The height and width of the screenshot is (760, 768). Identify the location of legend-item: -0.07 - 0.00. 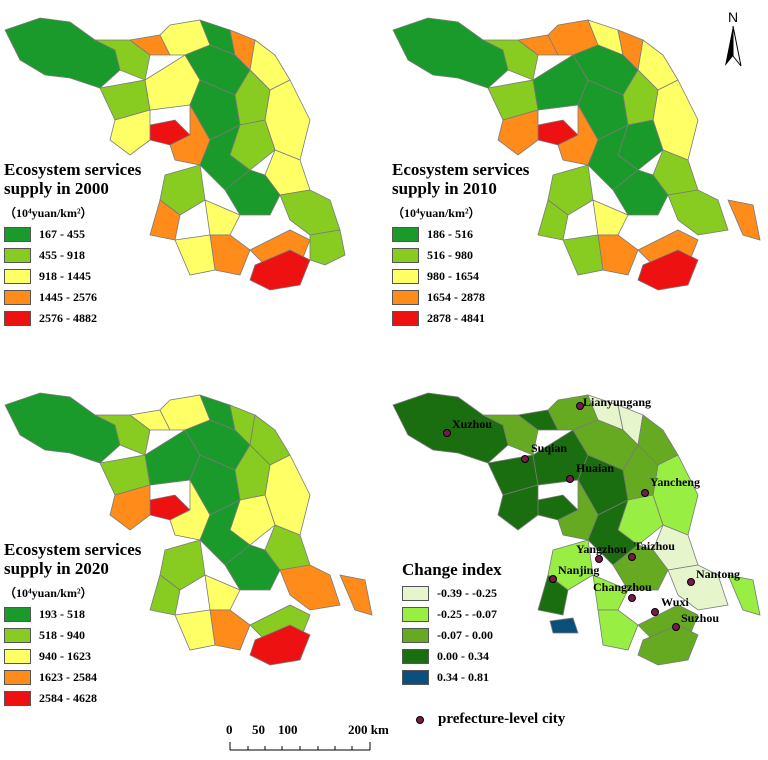
(452, 635).